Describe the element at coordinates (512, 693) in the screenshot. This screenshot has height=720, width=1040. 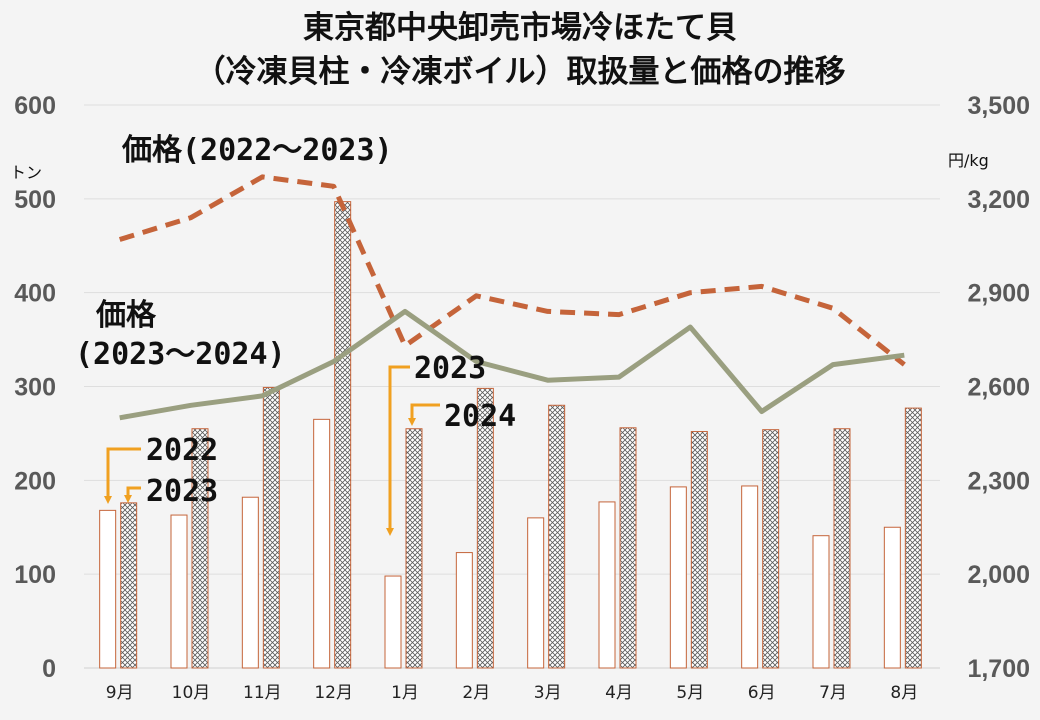
I see `x-axis-ticks: 9月 10月 11月 12月 1月 2月 3月 4月 5月 6月 7月 8月` at that location.